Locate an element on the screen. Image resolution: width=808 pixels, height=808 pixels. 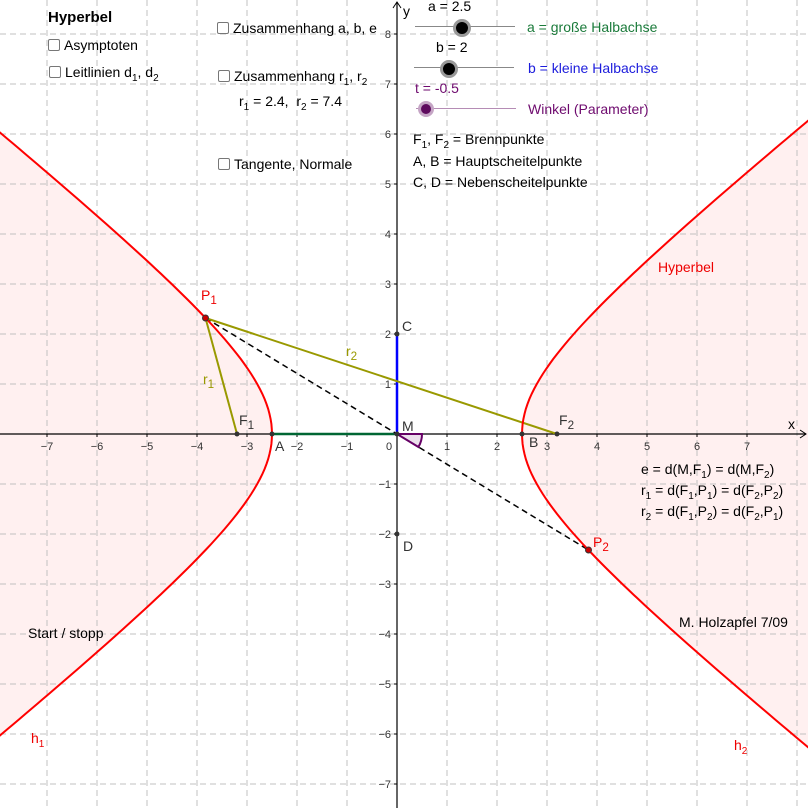
legend-hauptscheitel: A, B = Hauptscheitelpunkte is located at coordinates (498, 161).